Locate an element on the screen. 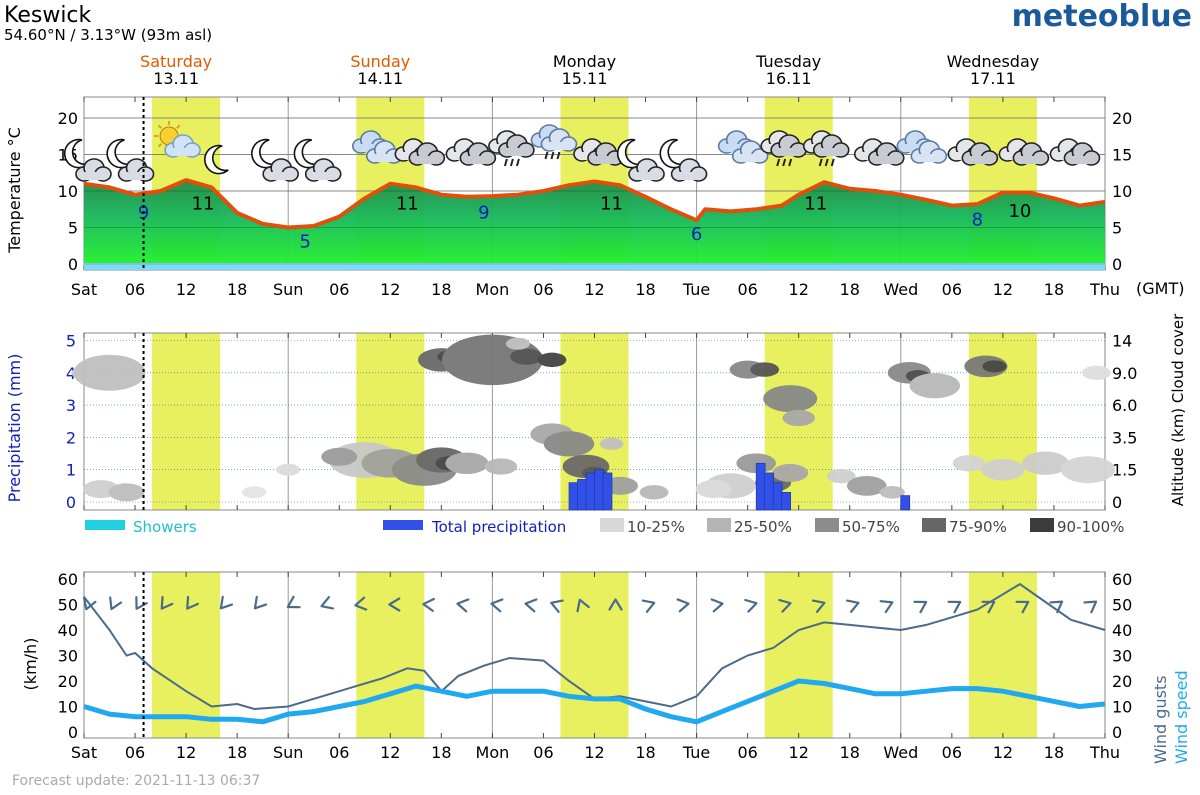 The height and width of the screenshot is (795, 1200). wind-ytick-left: 30 is located at coordinates (68, 656).